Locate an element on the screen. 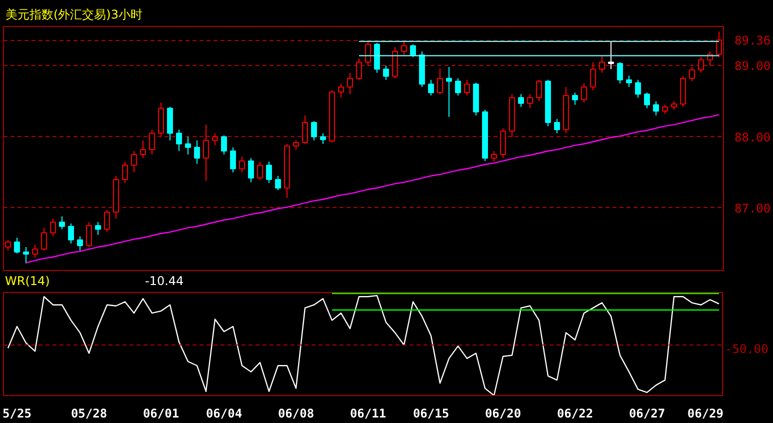 This screenshot has width=773, height=423. x-tick-label: 06/29 is located at coordinates (705, 413).